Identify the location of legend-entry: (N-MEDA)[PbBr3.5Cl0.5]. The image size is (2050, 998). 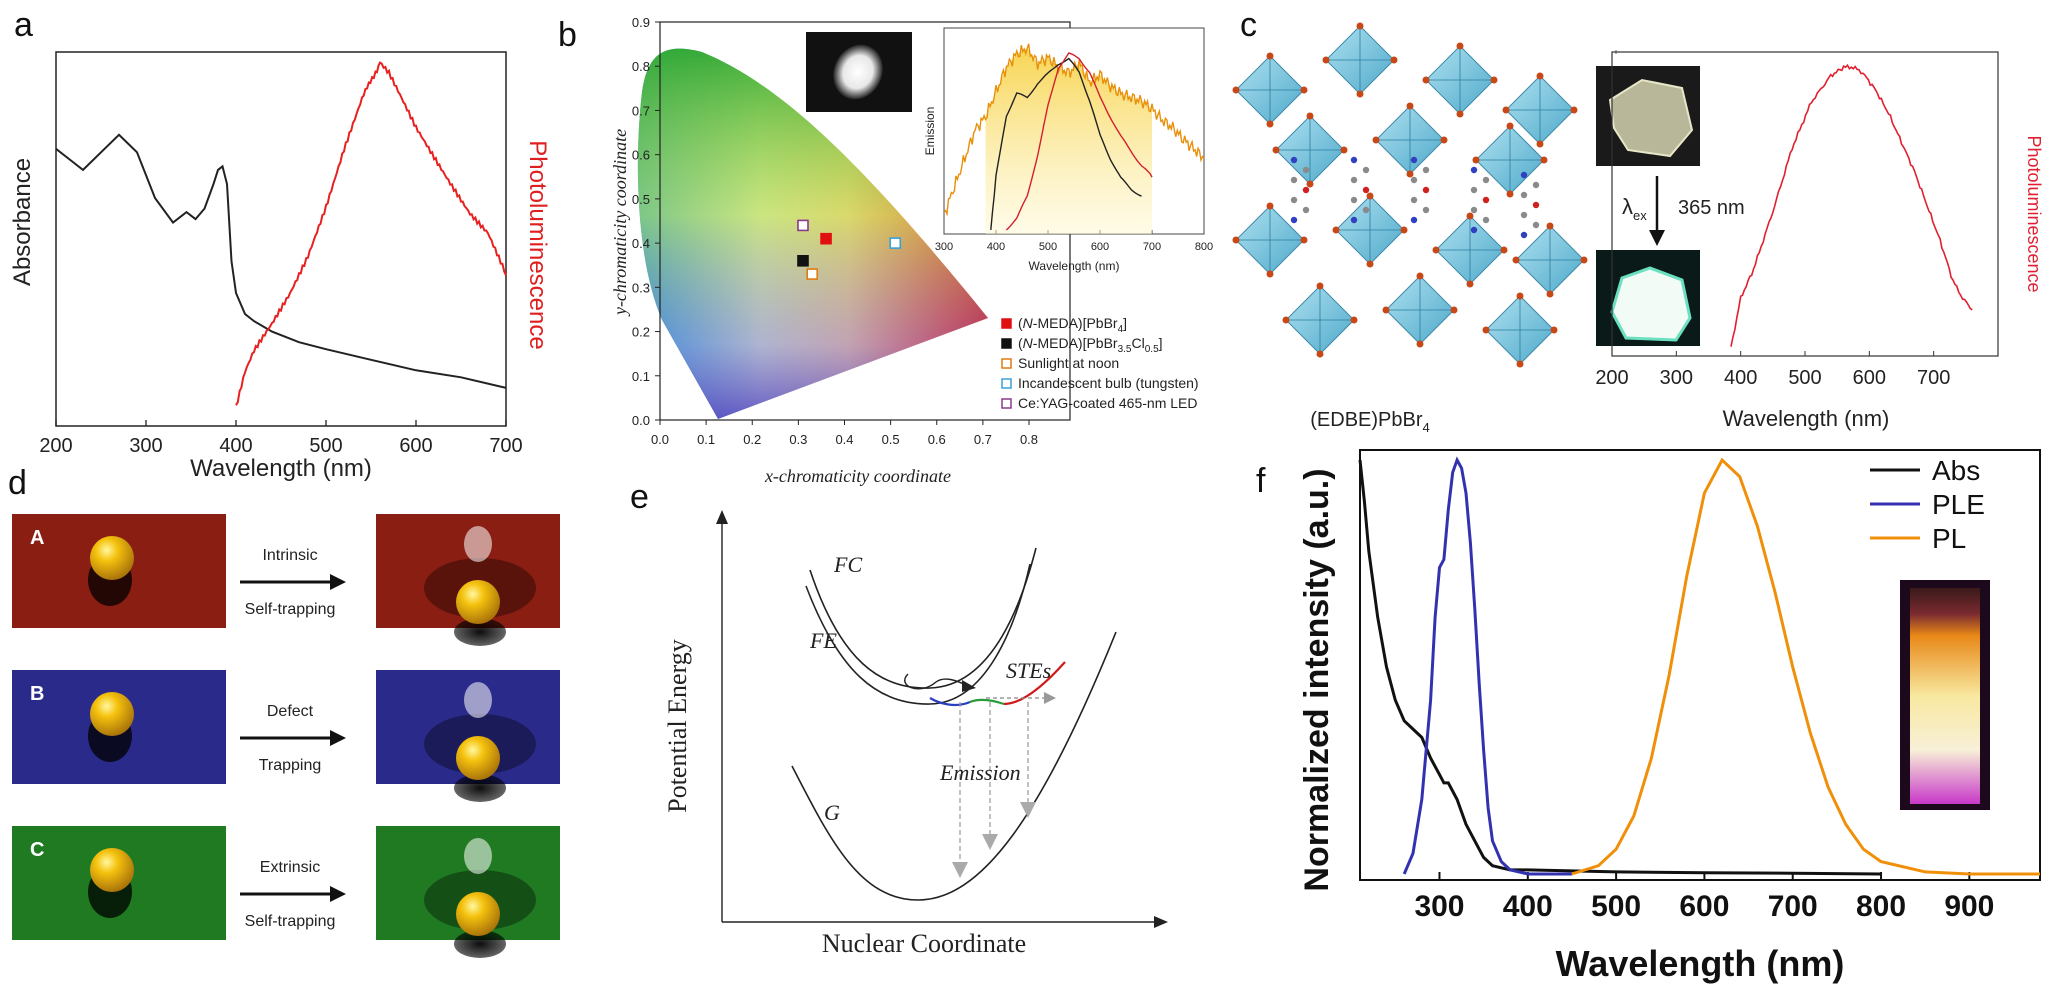
(1090, 345).